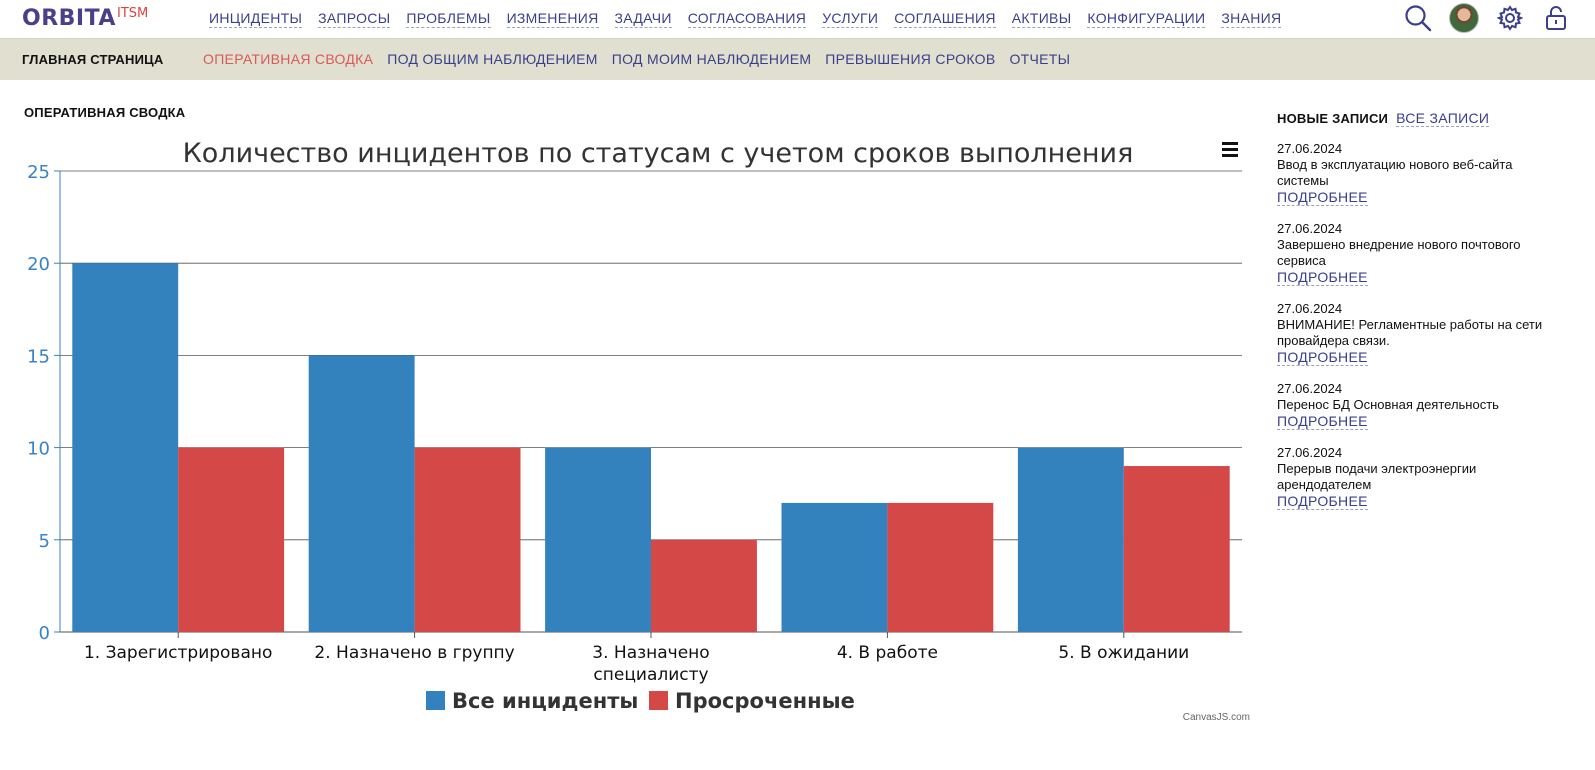 The height and width of the screenshot is (770, 1595). Describe the element at coordinates (887, 653) in the screenshot. I see `x-category-label: 4. В работе` at that location.